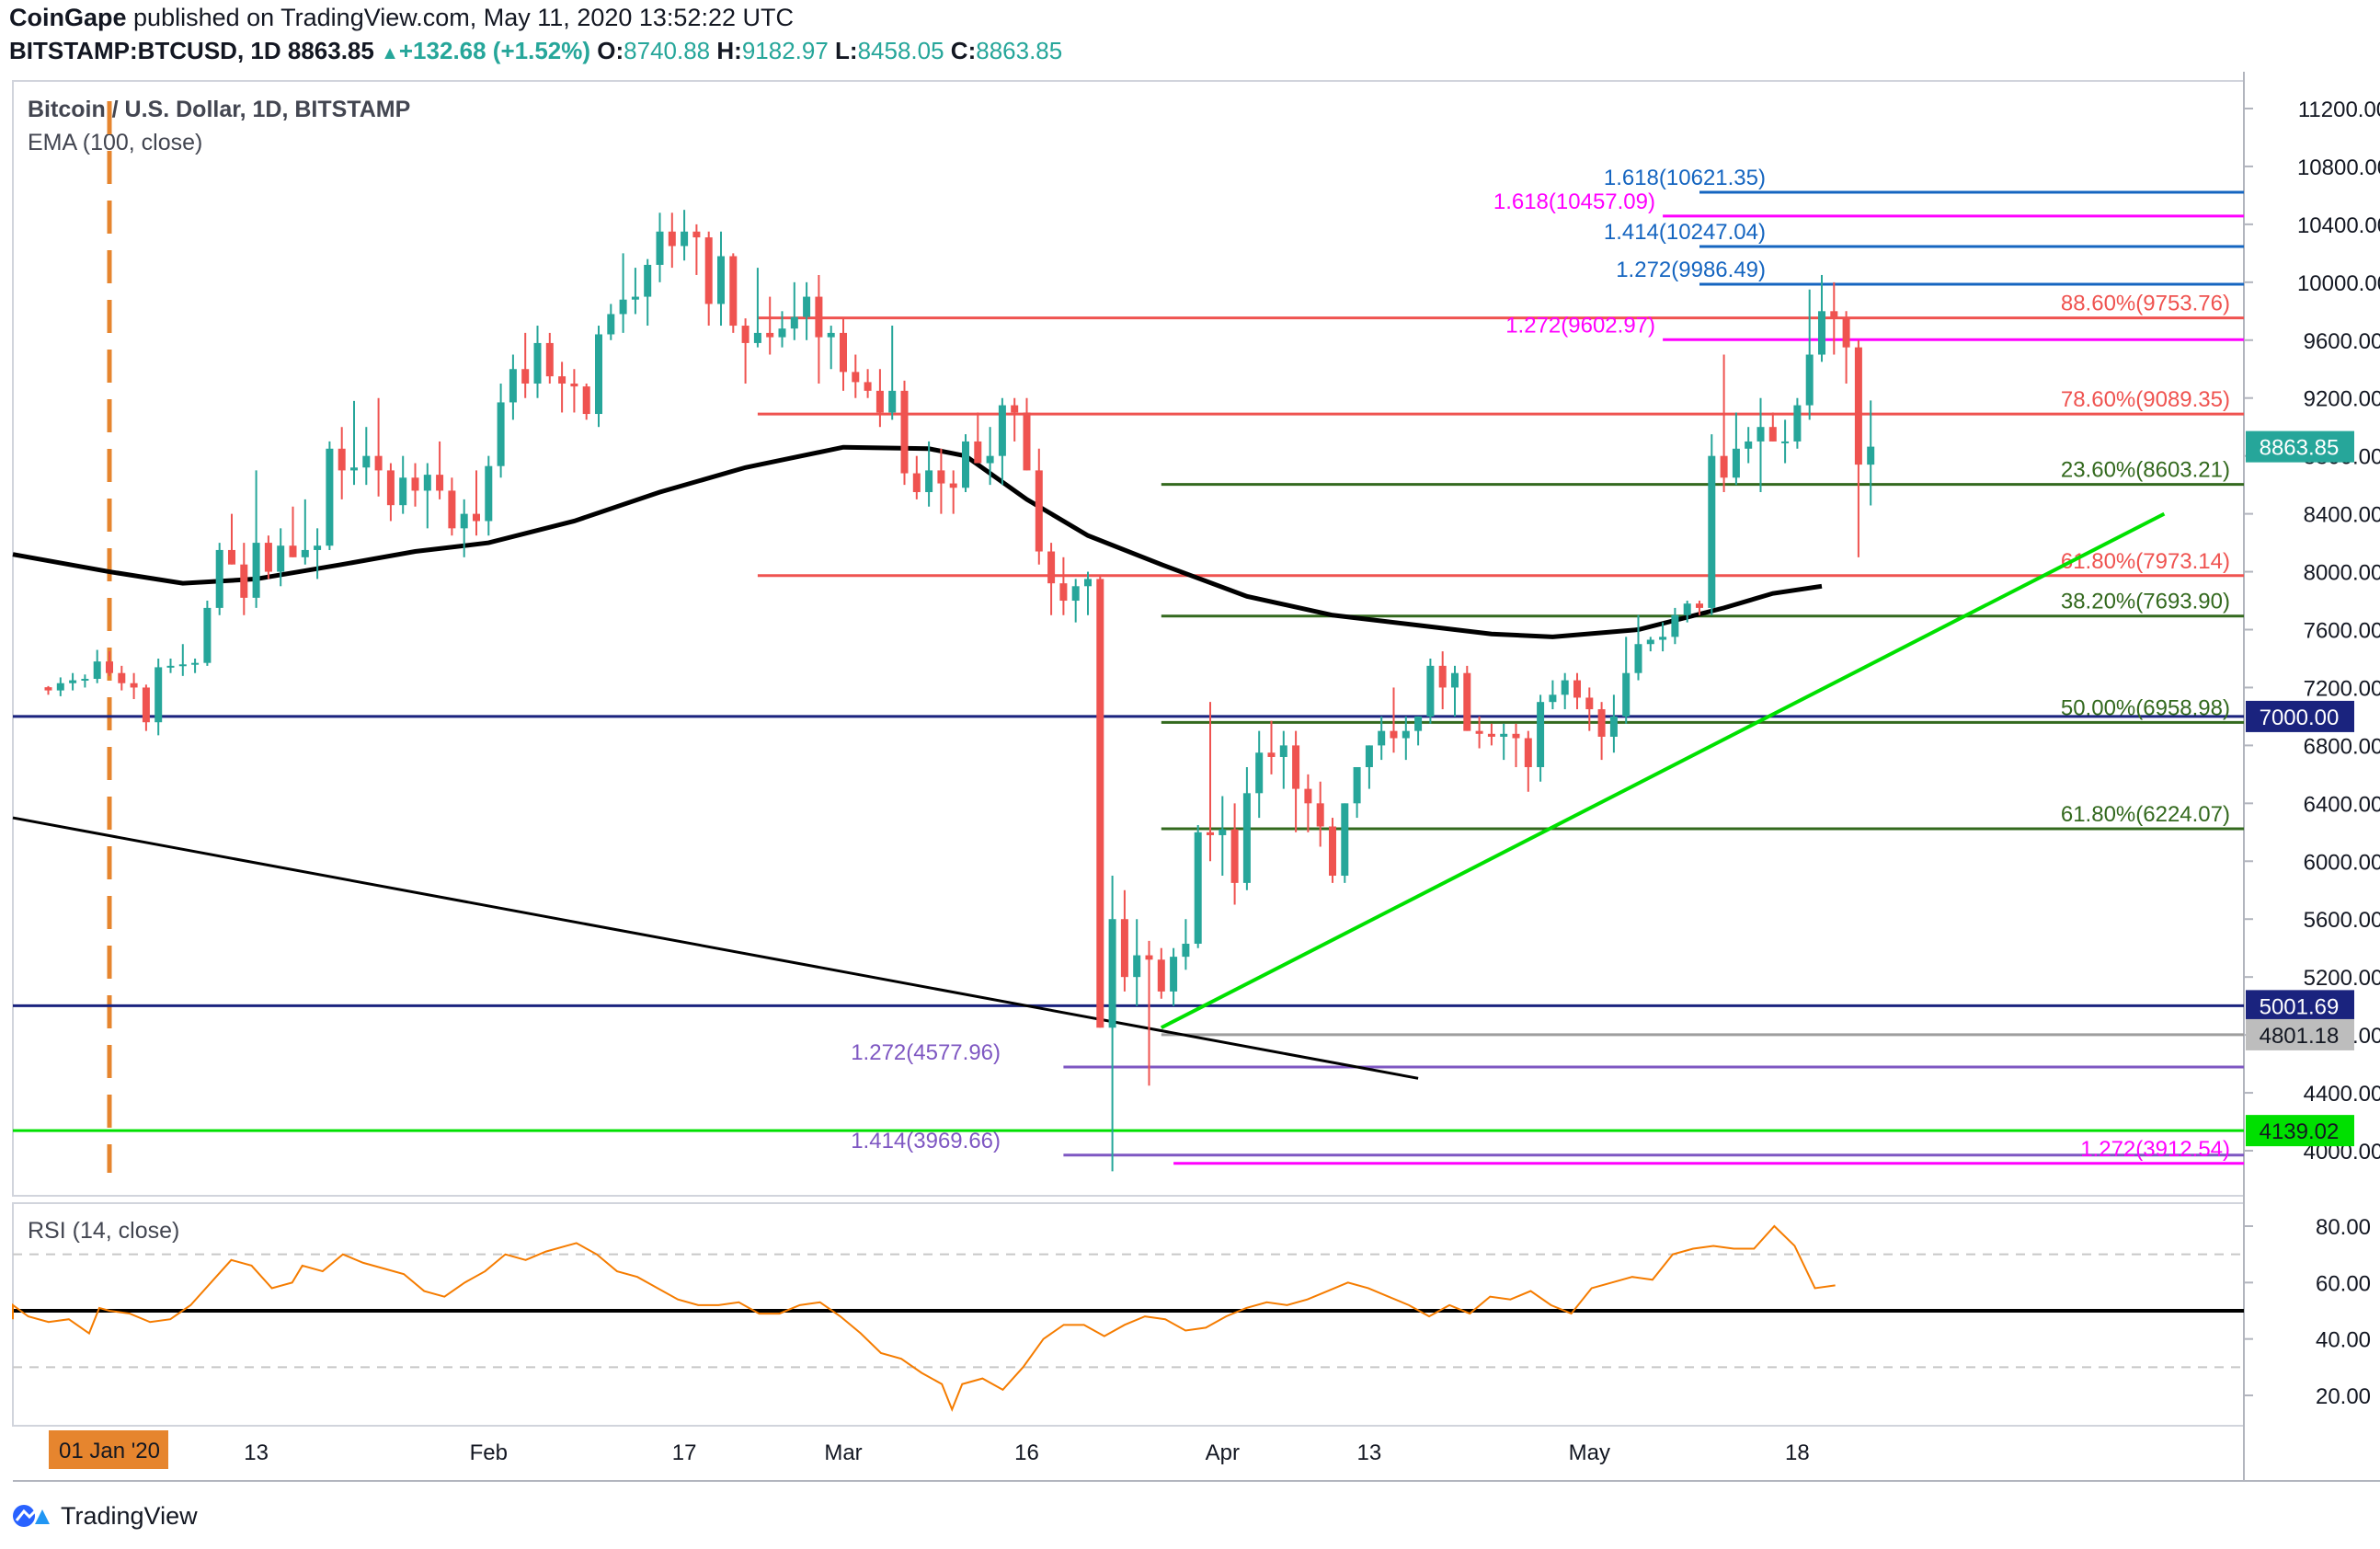  Describe the element at coordinates (145, 51) in the screenshot. I see `symbol-label: BITSTAMP:BTCUSD, 1D` at that location.